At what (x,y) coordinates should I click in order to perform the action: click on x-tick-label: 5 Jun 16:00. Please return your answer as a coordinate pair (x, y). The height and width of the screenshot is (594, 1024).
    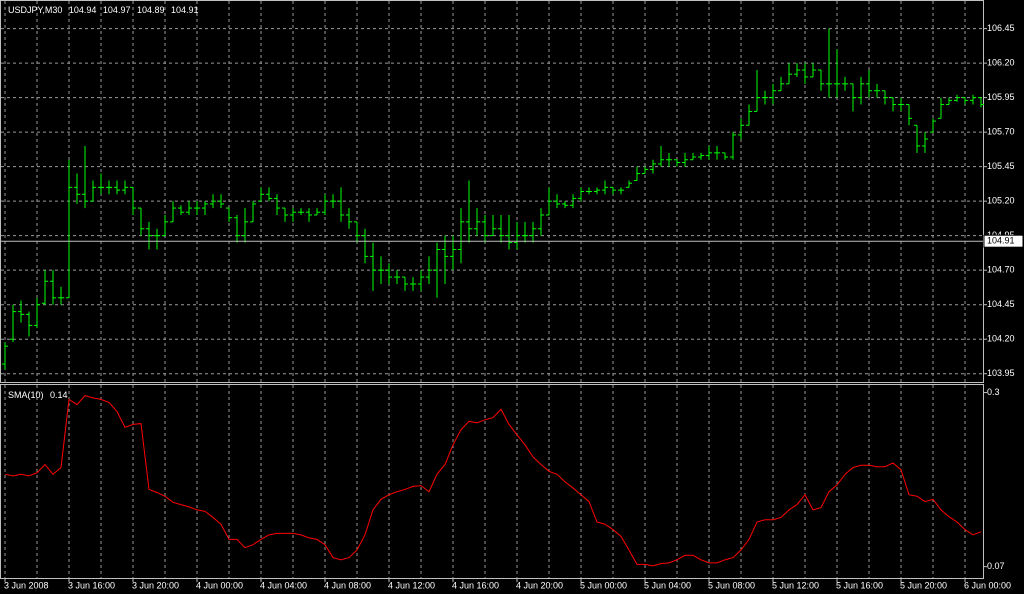
    Looking at the image, I should click on (859, 585).